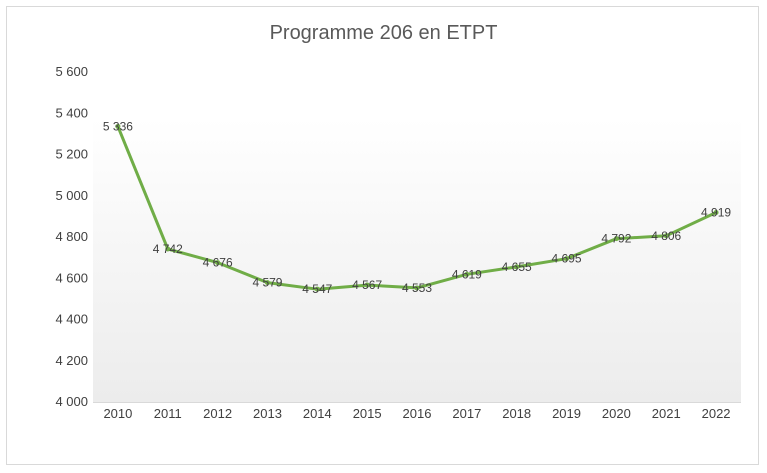  I want to click on y-tick-label: 5 200, so click(71, 154).